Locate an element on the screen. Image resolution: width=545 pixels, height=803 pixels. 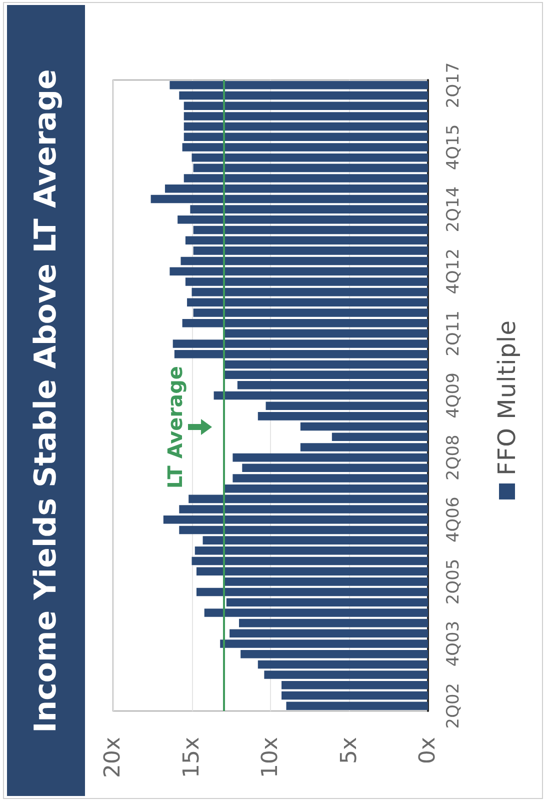
y-tick-label: 2Q08 is located at coordinates (454, 457).